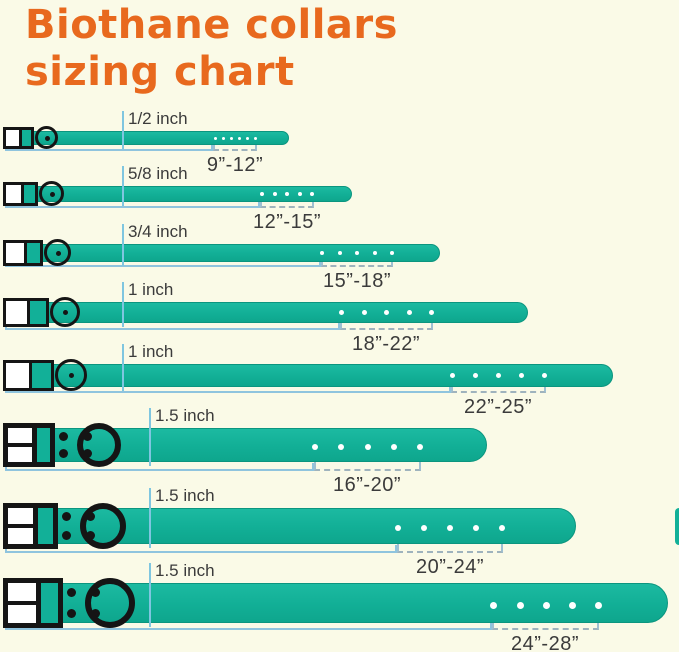 The height and width of the screenshot is (652, 679). Describe the element at coordinates (545, 642) in the screenshot. I see `size-range-label: 24”-28”` at that location.